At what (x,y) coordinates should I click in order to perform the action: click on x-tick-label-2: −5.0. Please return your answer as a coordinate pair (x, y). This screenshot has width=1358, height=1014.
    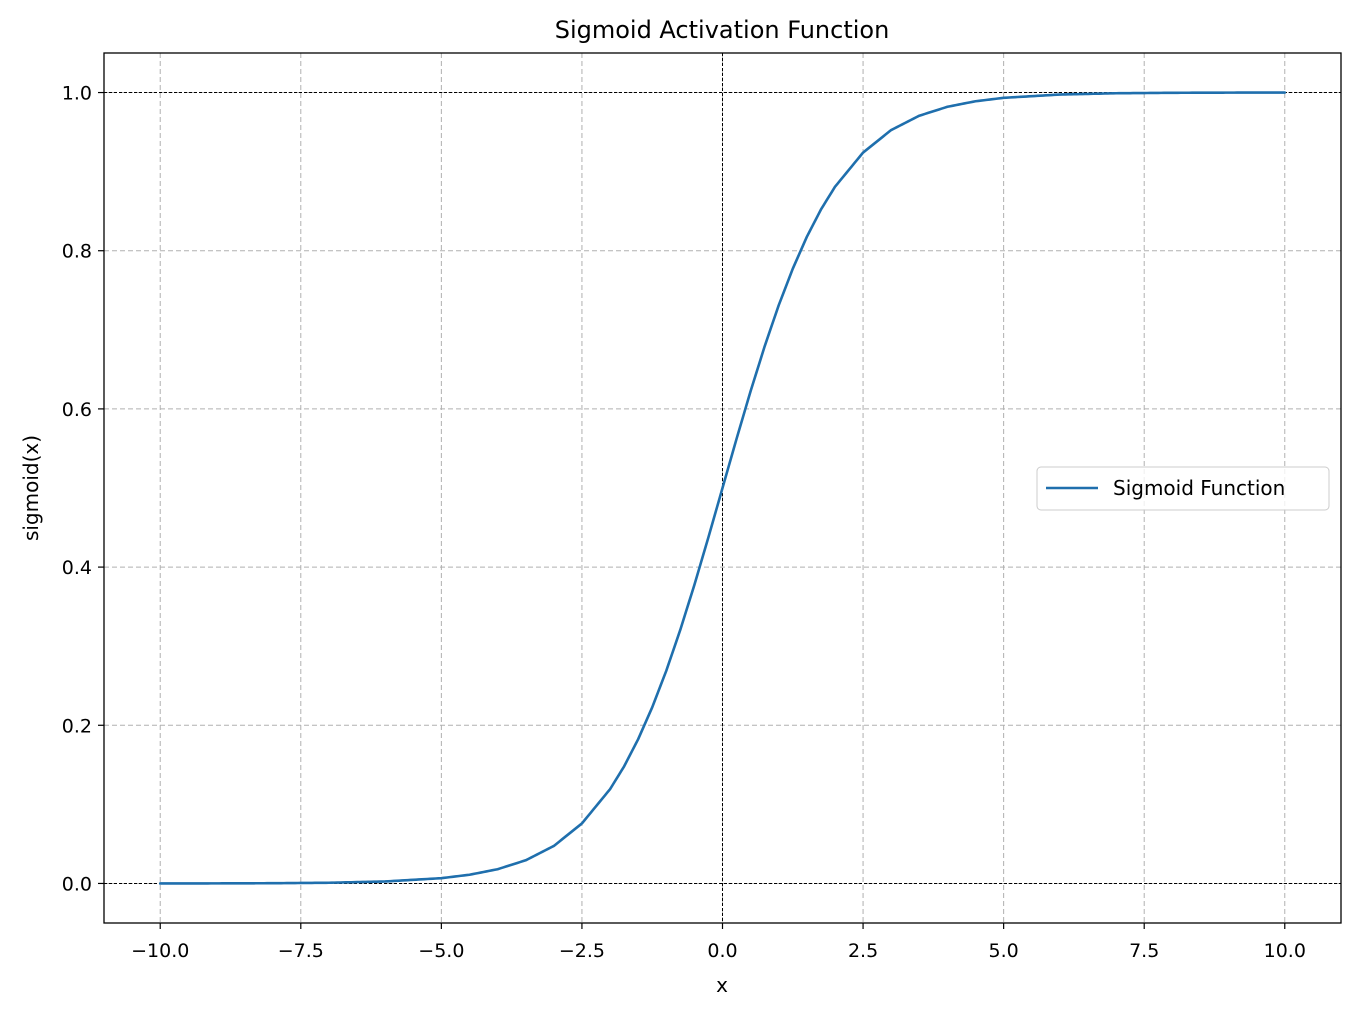
    Looking at the image, I should click on (441, 951).